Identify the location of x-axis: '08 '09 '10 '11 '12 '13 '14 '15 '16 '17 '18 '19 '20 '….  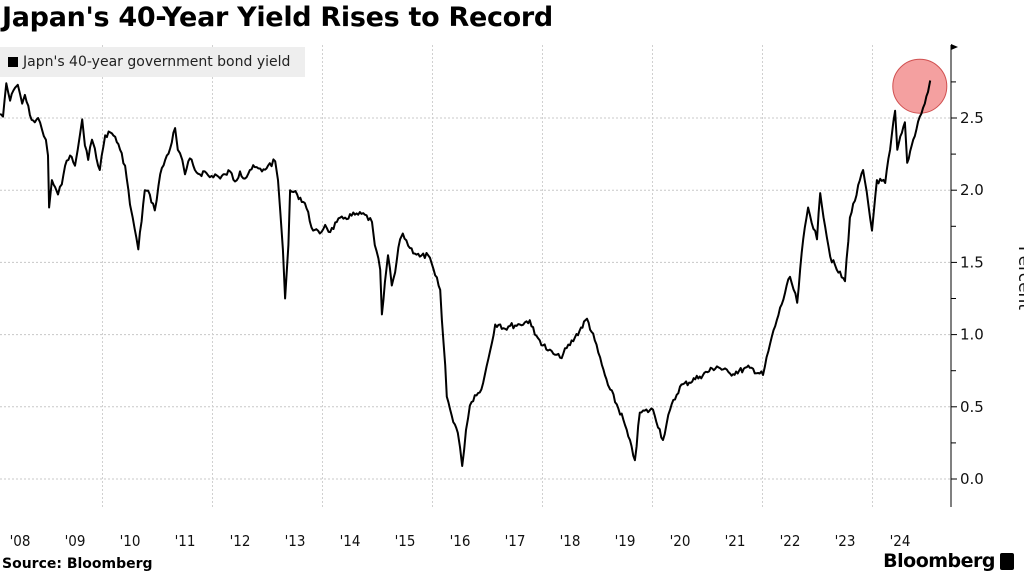
(460, 541).